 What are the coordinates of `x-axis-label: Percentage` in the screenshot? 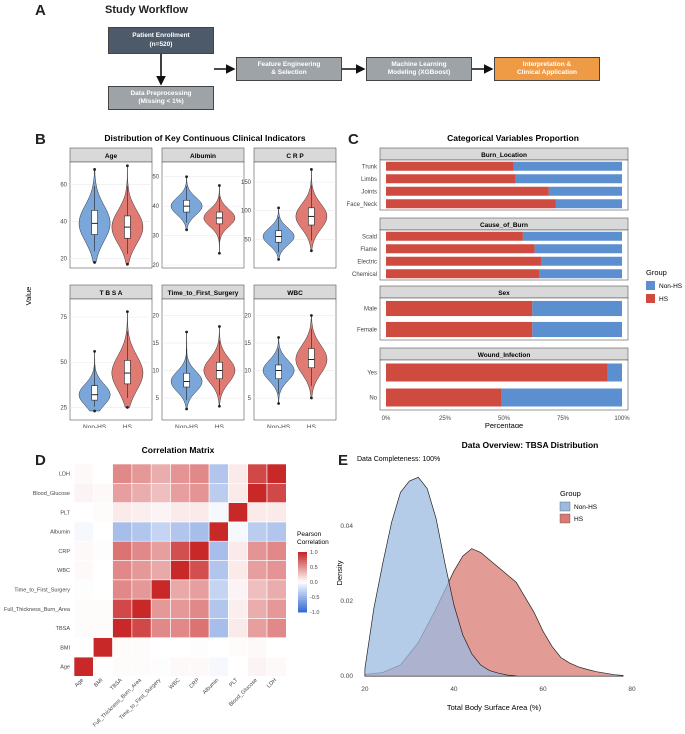 It's located at (504, 424).